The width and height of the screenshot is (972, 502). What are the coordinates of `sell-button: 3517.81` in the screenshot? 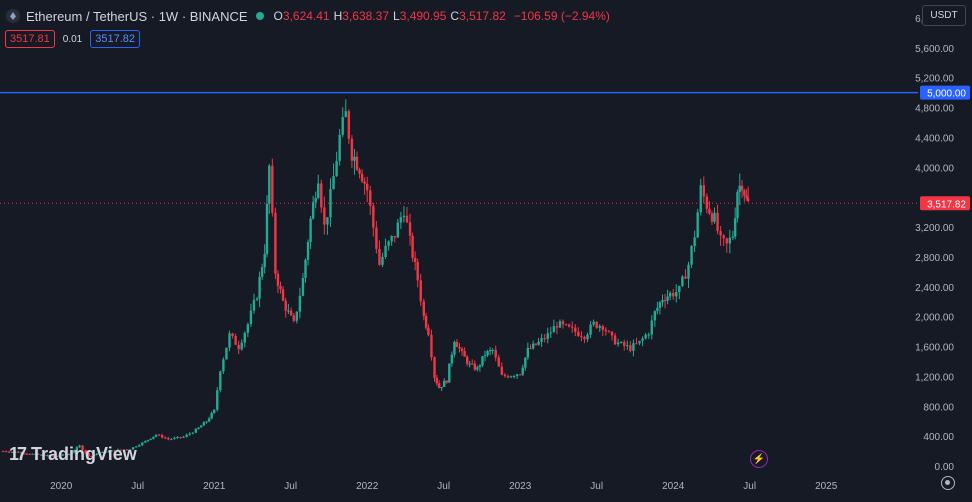 It's located at (30, 39).